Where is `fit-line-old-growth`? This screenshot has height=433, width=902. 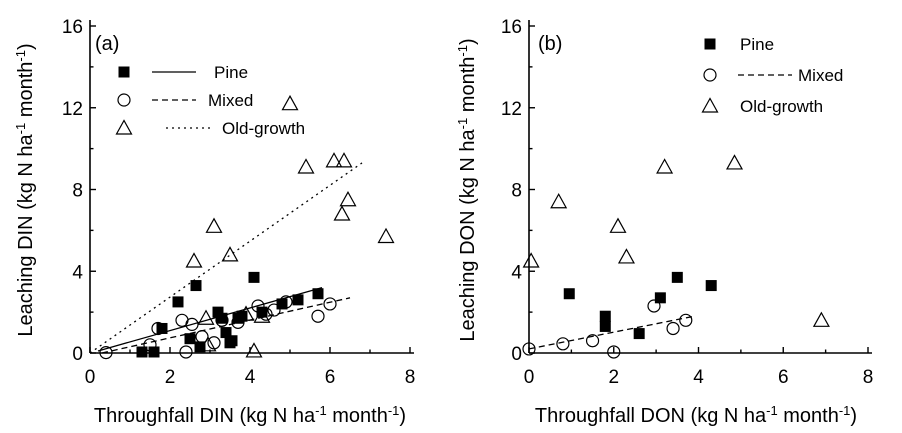
fit-line-old-growth is located at coordinates (226, 258).